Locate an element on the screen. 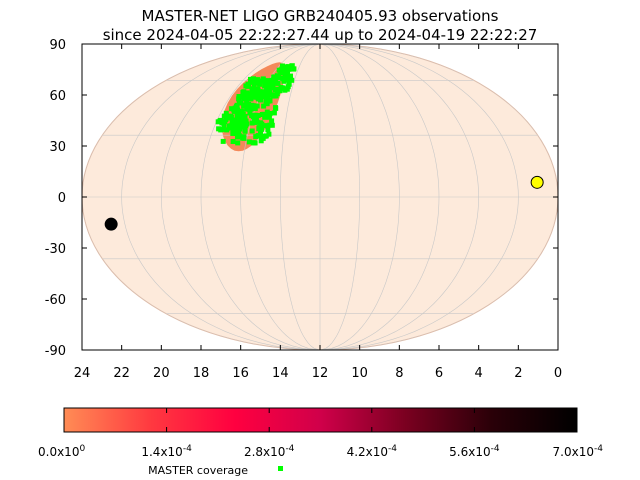 The width and height of the screenshot is (640, 480). y-tick-label: -90 is located at coordinates (55, 351).